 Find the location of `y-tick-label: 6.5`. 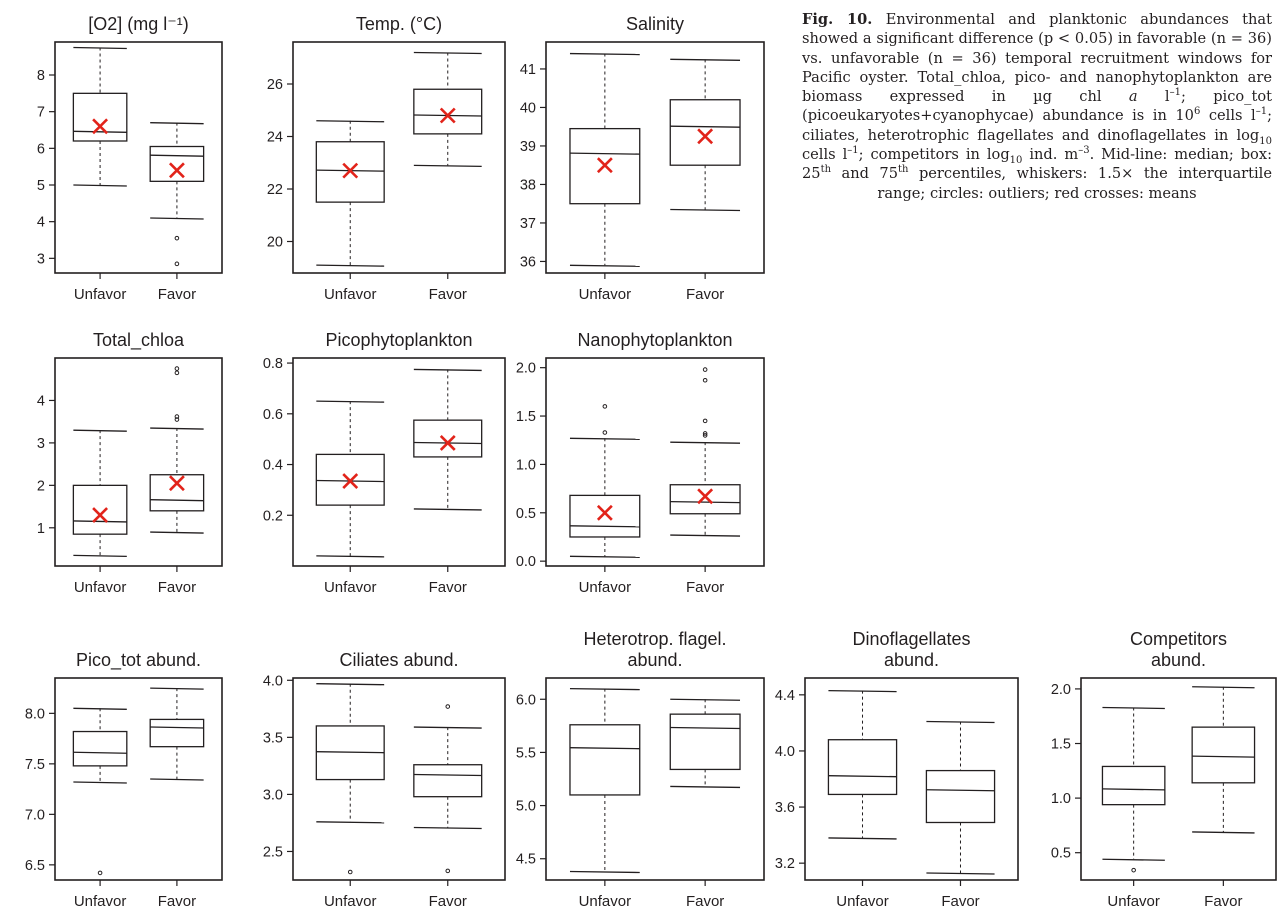

y-tick-label: 6.5 is located at coordinates (35, 866).